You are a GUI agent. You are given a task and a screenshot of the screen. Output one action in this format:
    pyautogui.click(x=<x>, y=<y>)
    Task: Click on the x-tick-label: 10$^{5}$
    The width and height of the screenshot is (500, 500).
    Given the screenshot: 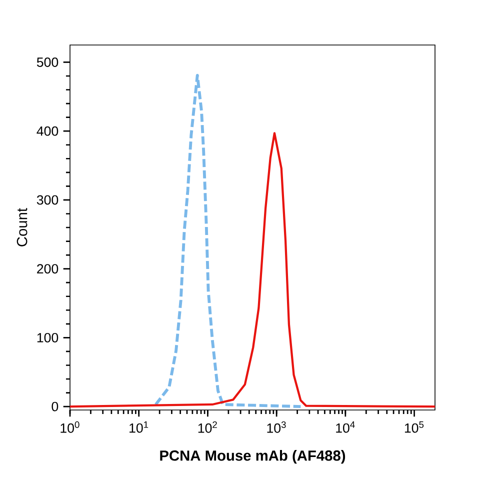 What is the action you would take?
    pyautogui.click(x=414, y=427)
    